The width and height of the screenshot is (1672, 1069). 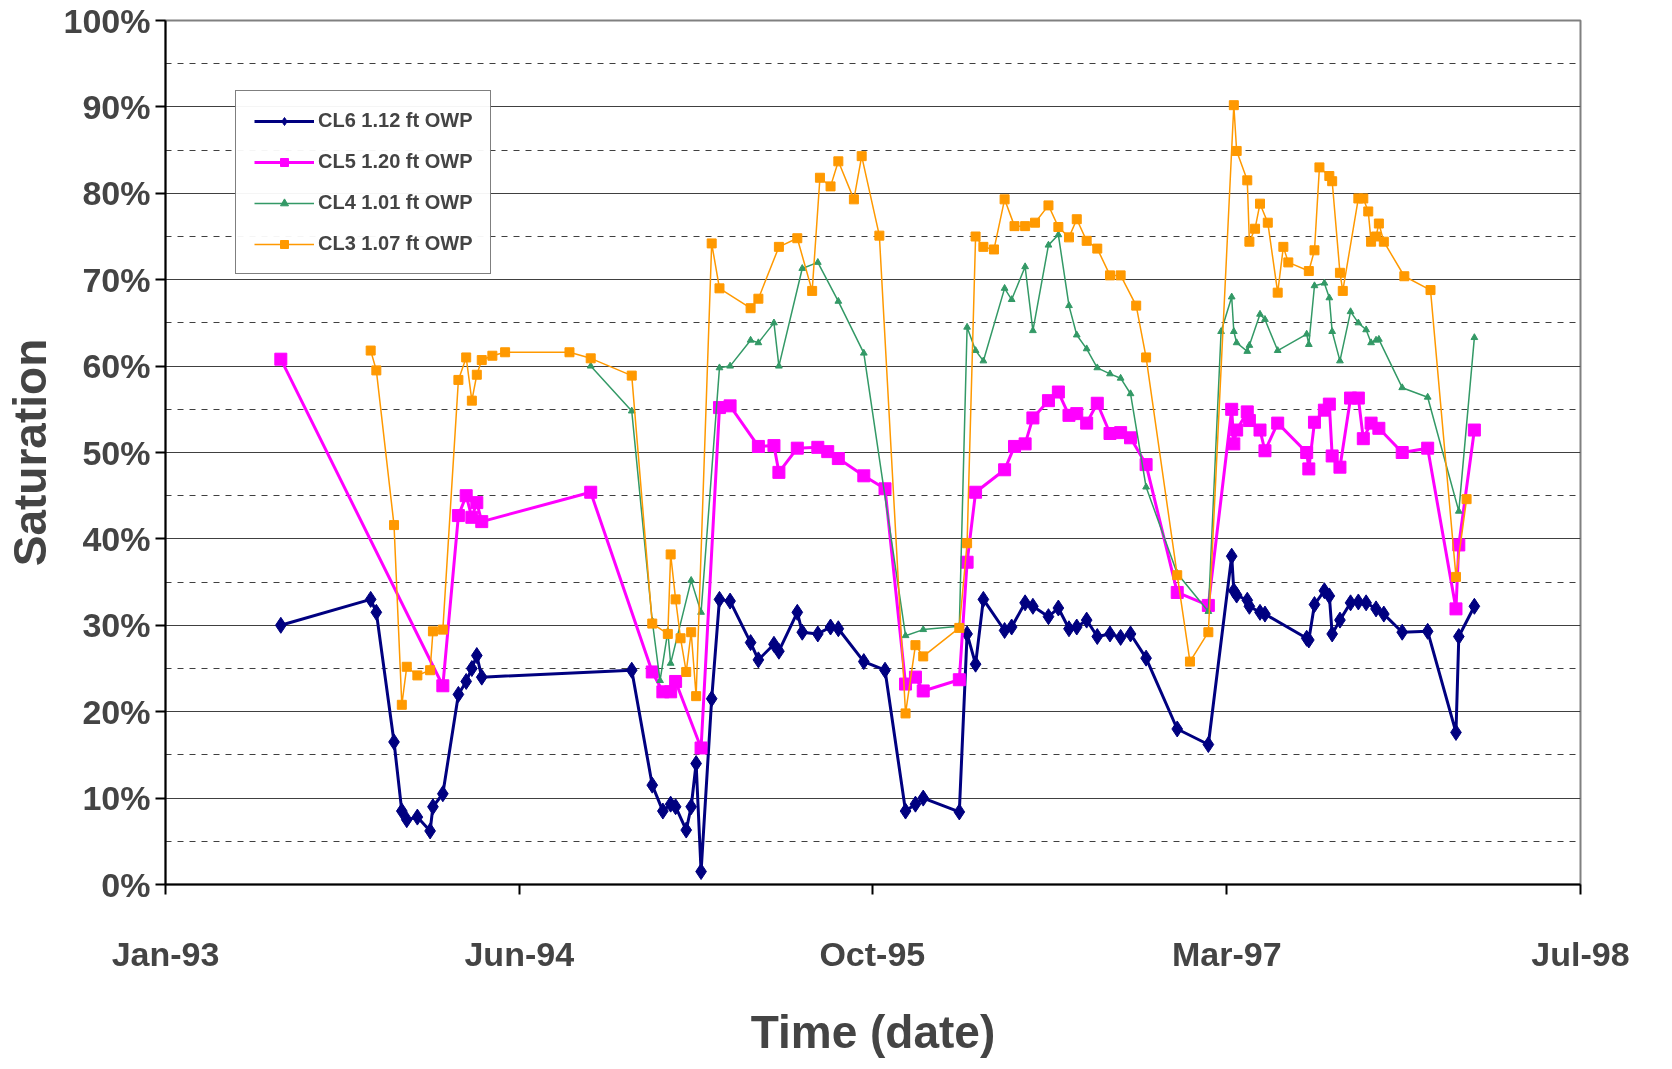 I want to click on y-tick-label: 10%, so click(x=116, y=798).